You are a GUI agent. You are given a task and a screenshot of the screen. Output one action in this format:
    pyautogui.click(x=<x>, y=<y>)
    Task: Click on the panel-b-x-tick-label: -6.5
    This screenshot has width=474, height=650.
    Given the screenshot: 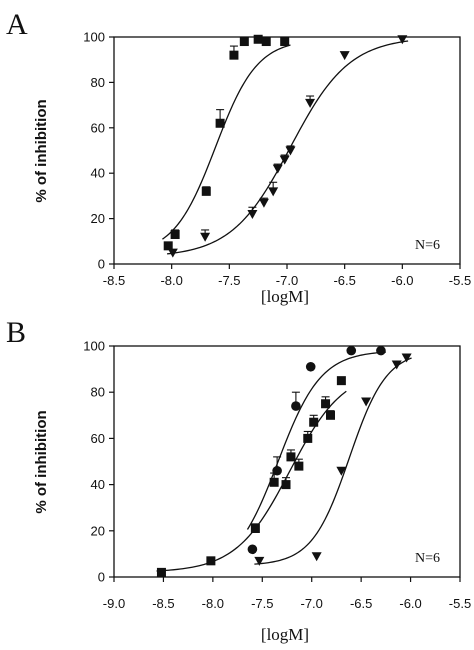 What is the action you would take?
    pyautogui.click(x=361, y=603)
    